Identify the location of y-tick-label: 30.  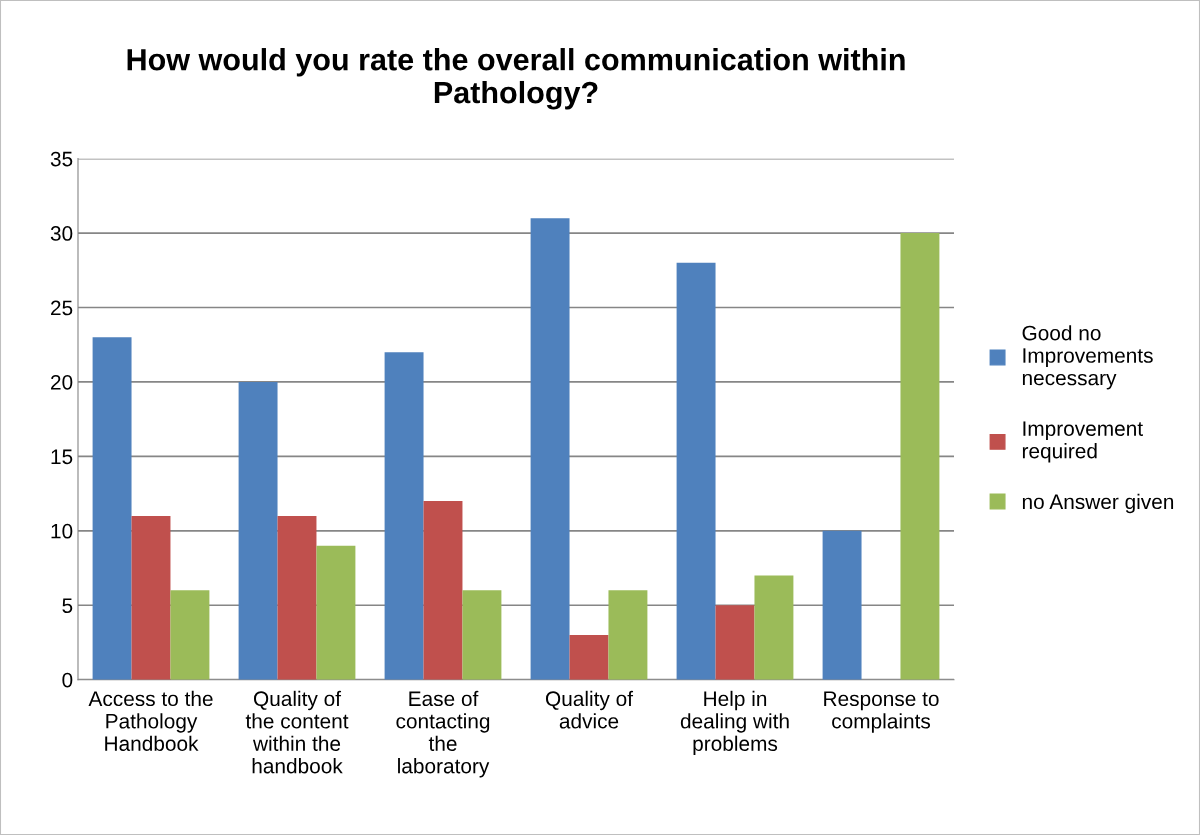
(61, 233).